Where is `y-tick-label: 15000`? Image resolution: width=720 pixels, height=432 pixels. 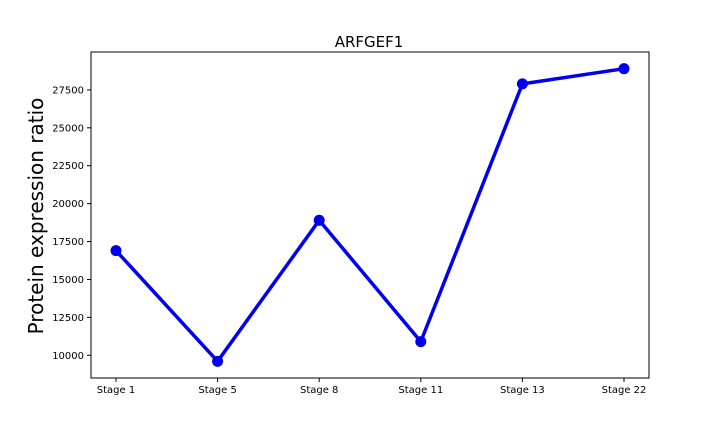
y-tick-label: 15000 is located at coordinates (68, 280).